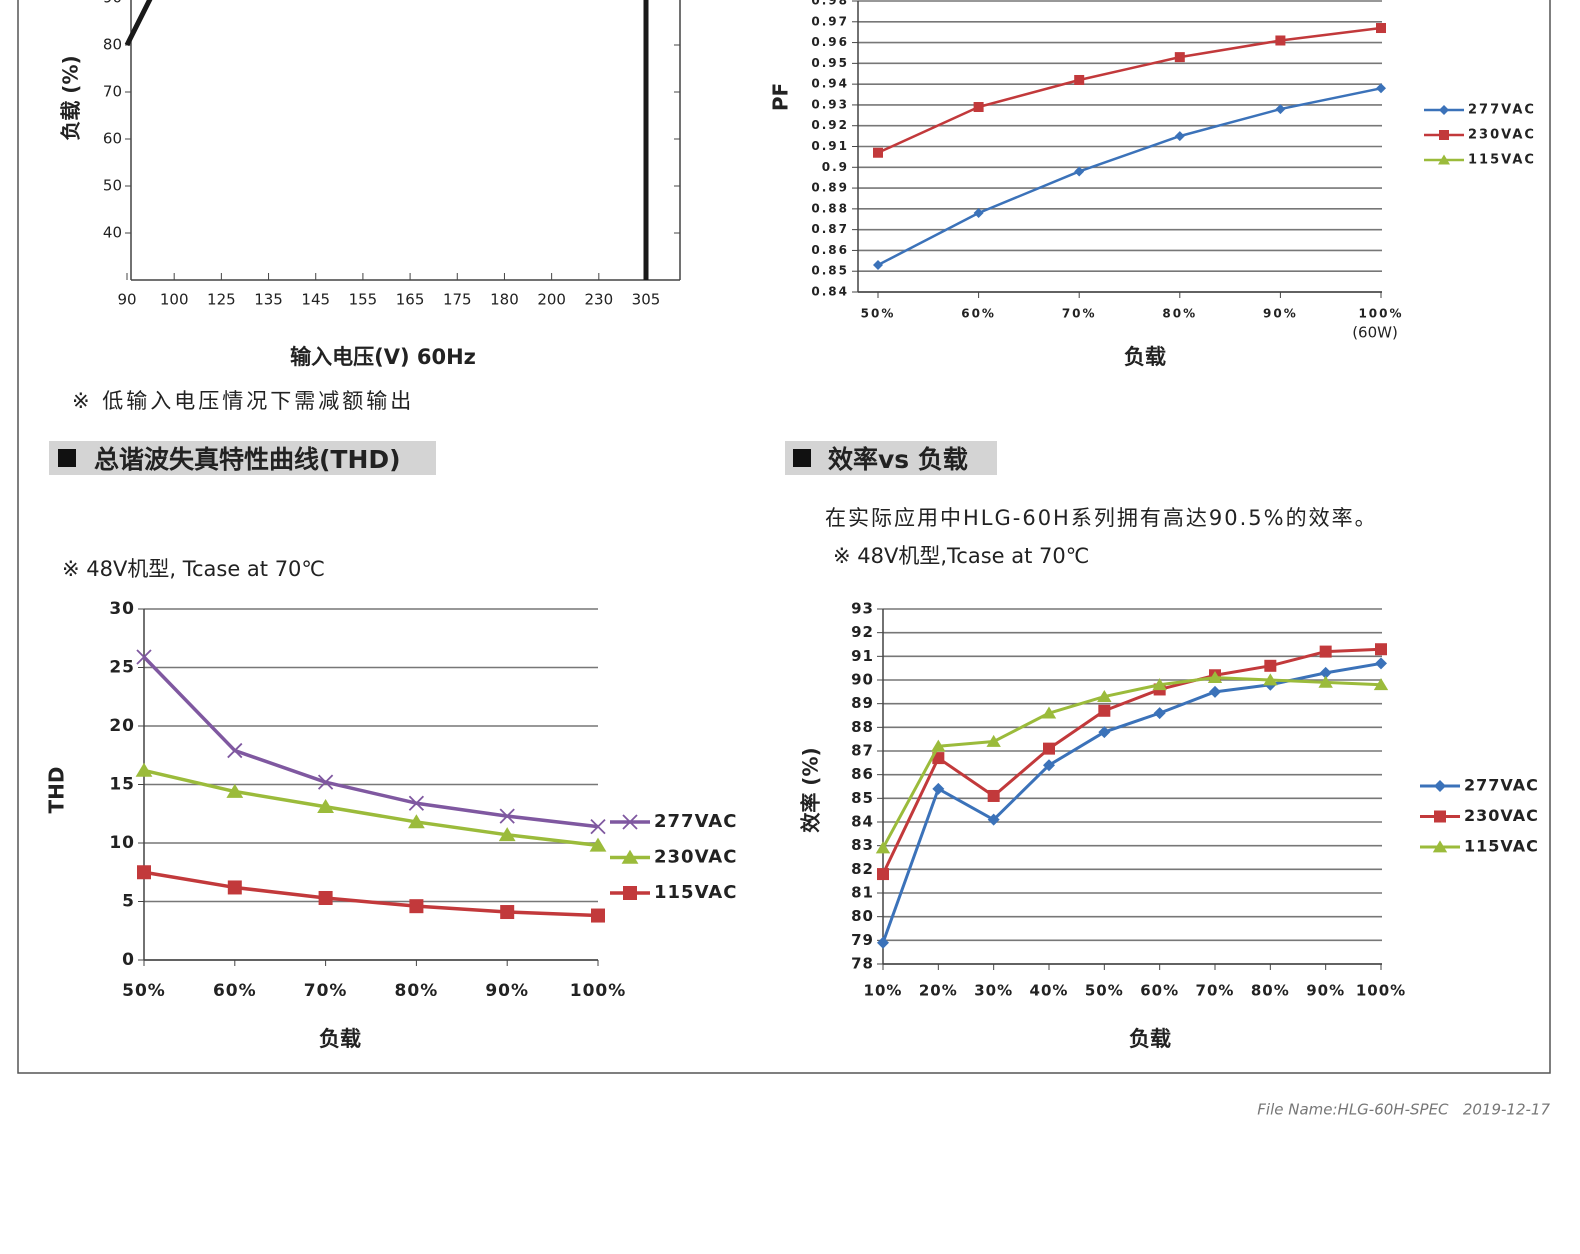 This screenshot has width=1580, height=1254. What do you see at coordinates (862, 964) in the screenshot?
I see `y-tick-label: 78` at bounding box center [862, 964].